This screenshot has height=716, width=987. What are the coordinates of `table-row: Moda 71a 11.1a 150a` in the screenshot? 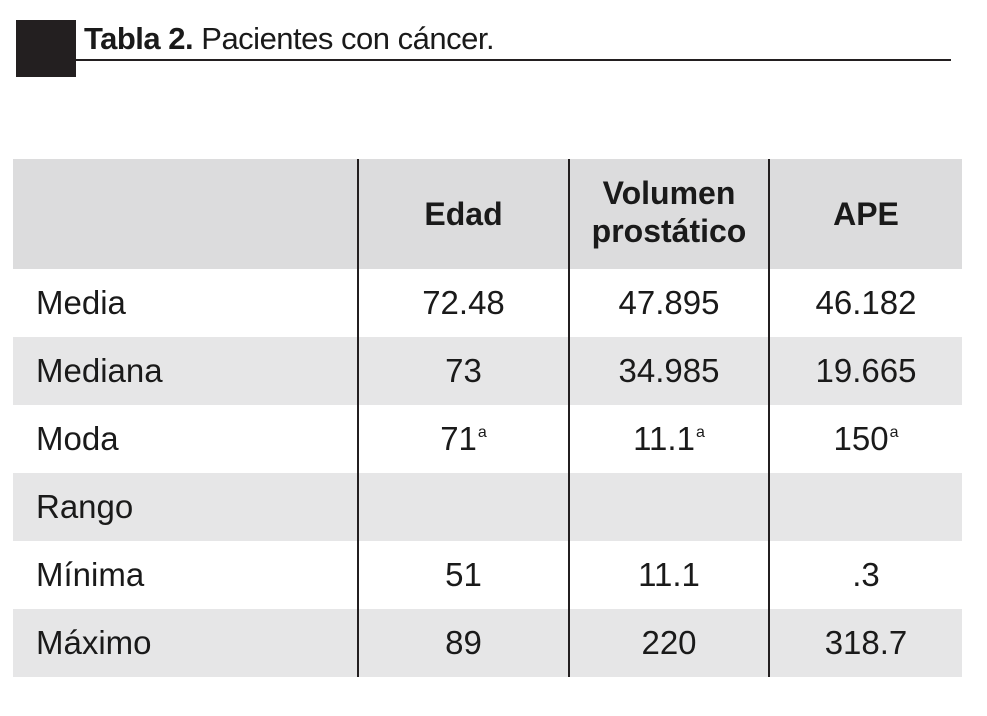 It's located at (487, 439).